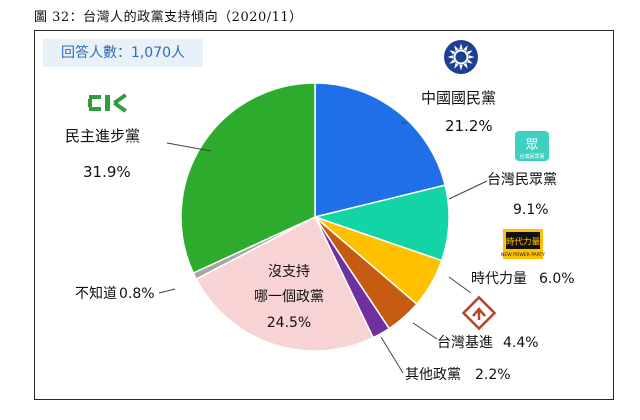 The height and width of the screenshot is (420, 640). What do you see at coordinates (137, 294) in the screenshot?
I see `slice-value-unknown: 0.8%` at bounding box center [137, 294].